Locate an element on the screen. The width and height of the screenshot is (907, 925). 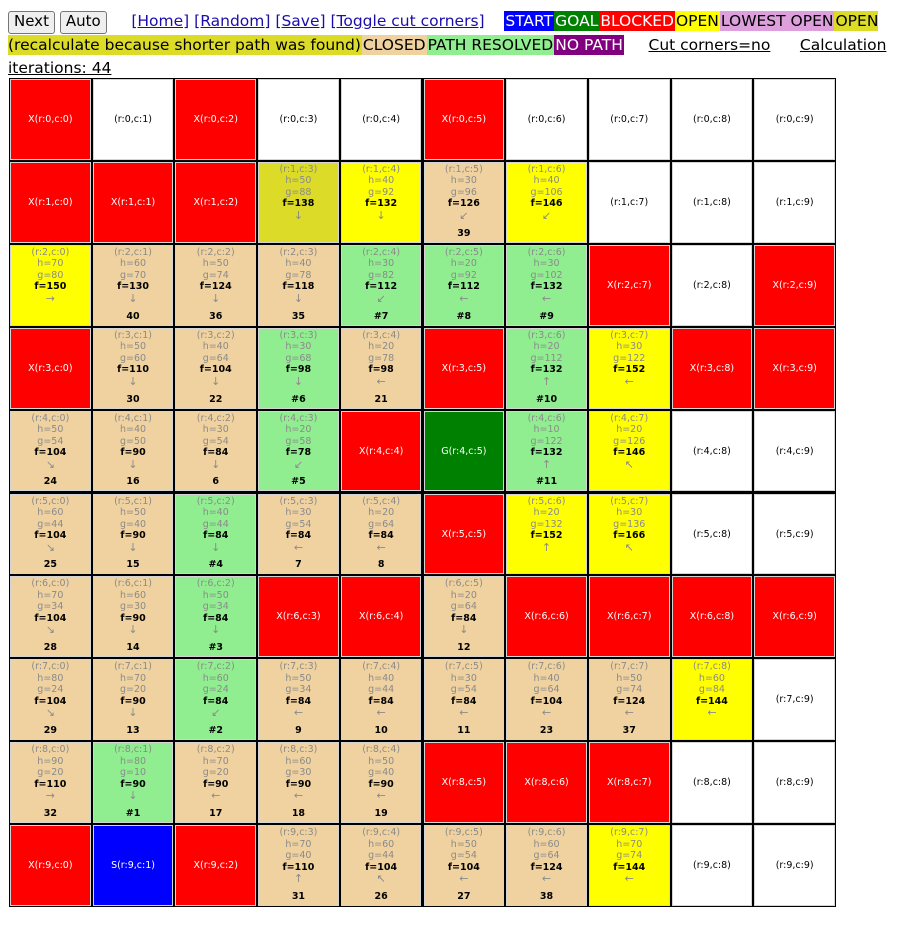
grid-cell: X(r:8,c:5) is located at coordinates (464, 783).